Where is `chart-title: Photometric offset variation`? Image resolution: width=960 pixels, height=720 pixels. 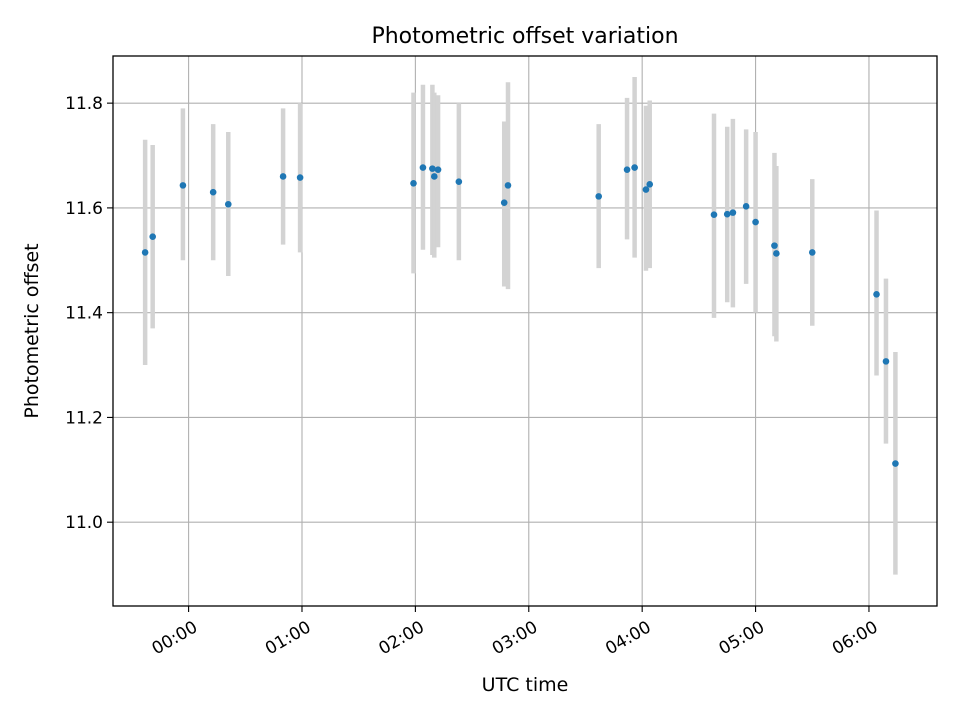
chart-title: Photometric offset variation is located at coordinates (524, 36).